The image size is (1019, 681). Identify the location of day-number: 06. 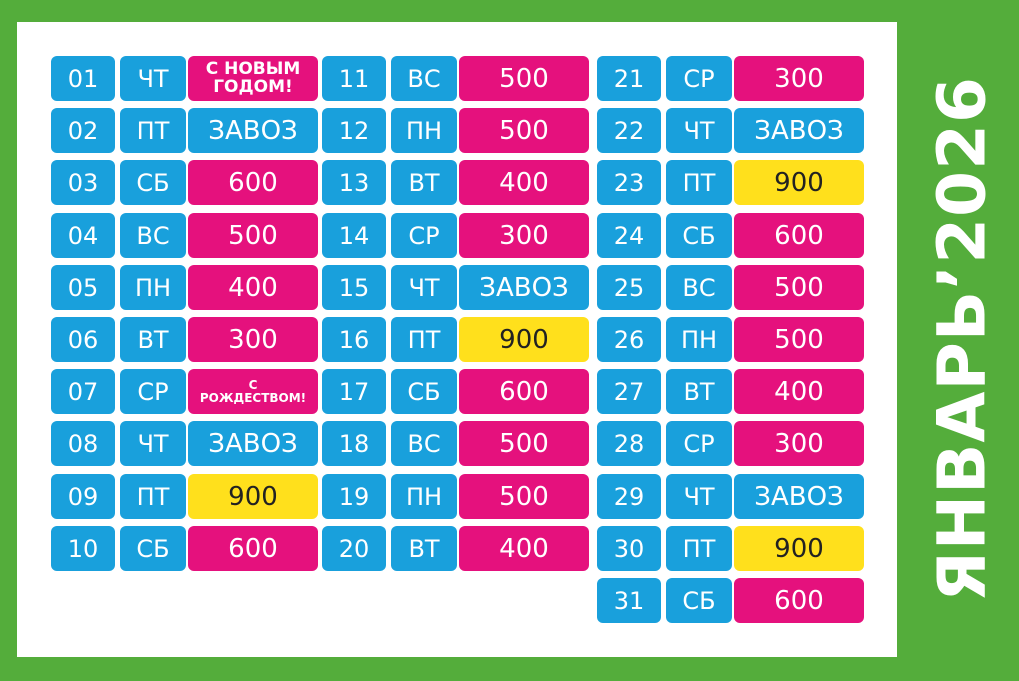
(83, 339).